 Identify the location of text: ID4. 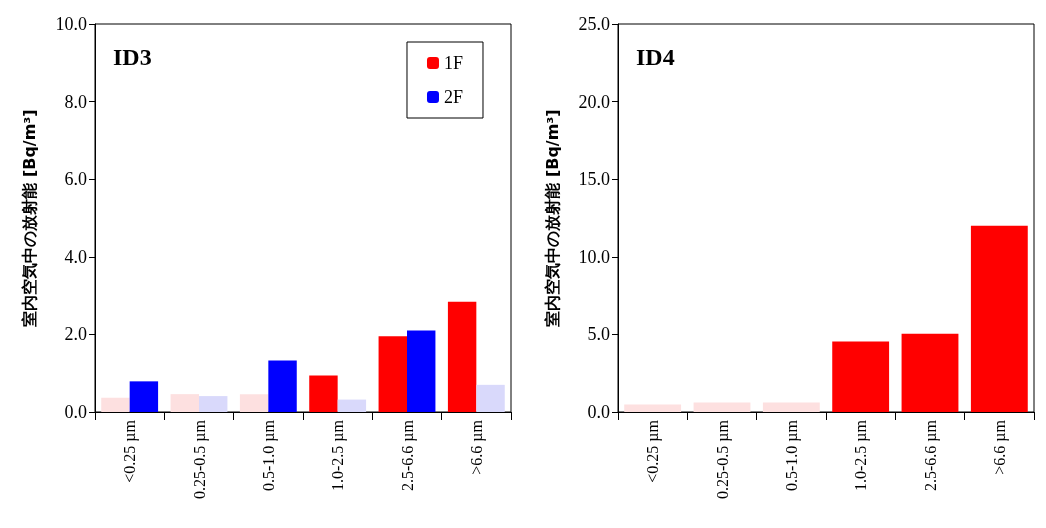
(655, 57).